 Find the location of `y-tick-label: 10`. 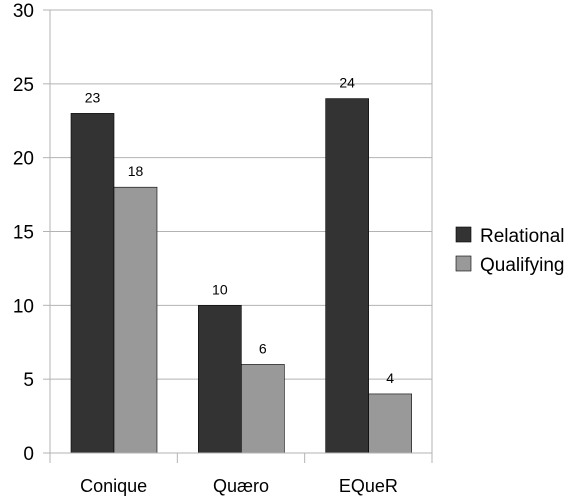

y-tick-label: 10 is located at coordinates (23, 306).